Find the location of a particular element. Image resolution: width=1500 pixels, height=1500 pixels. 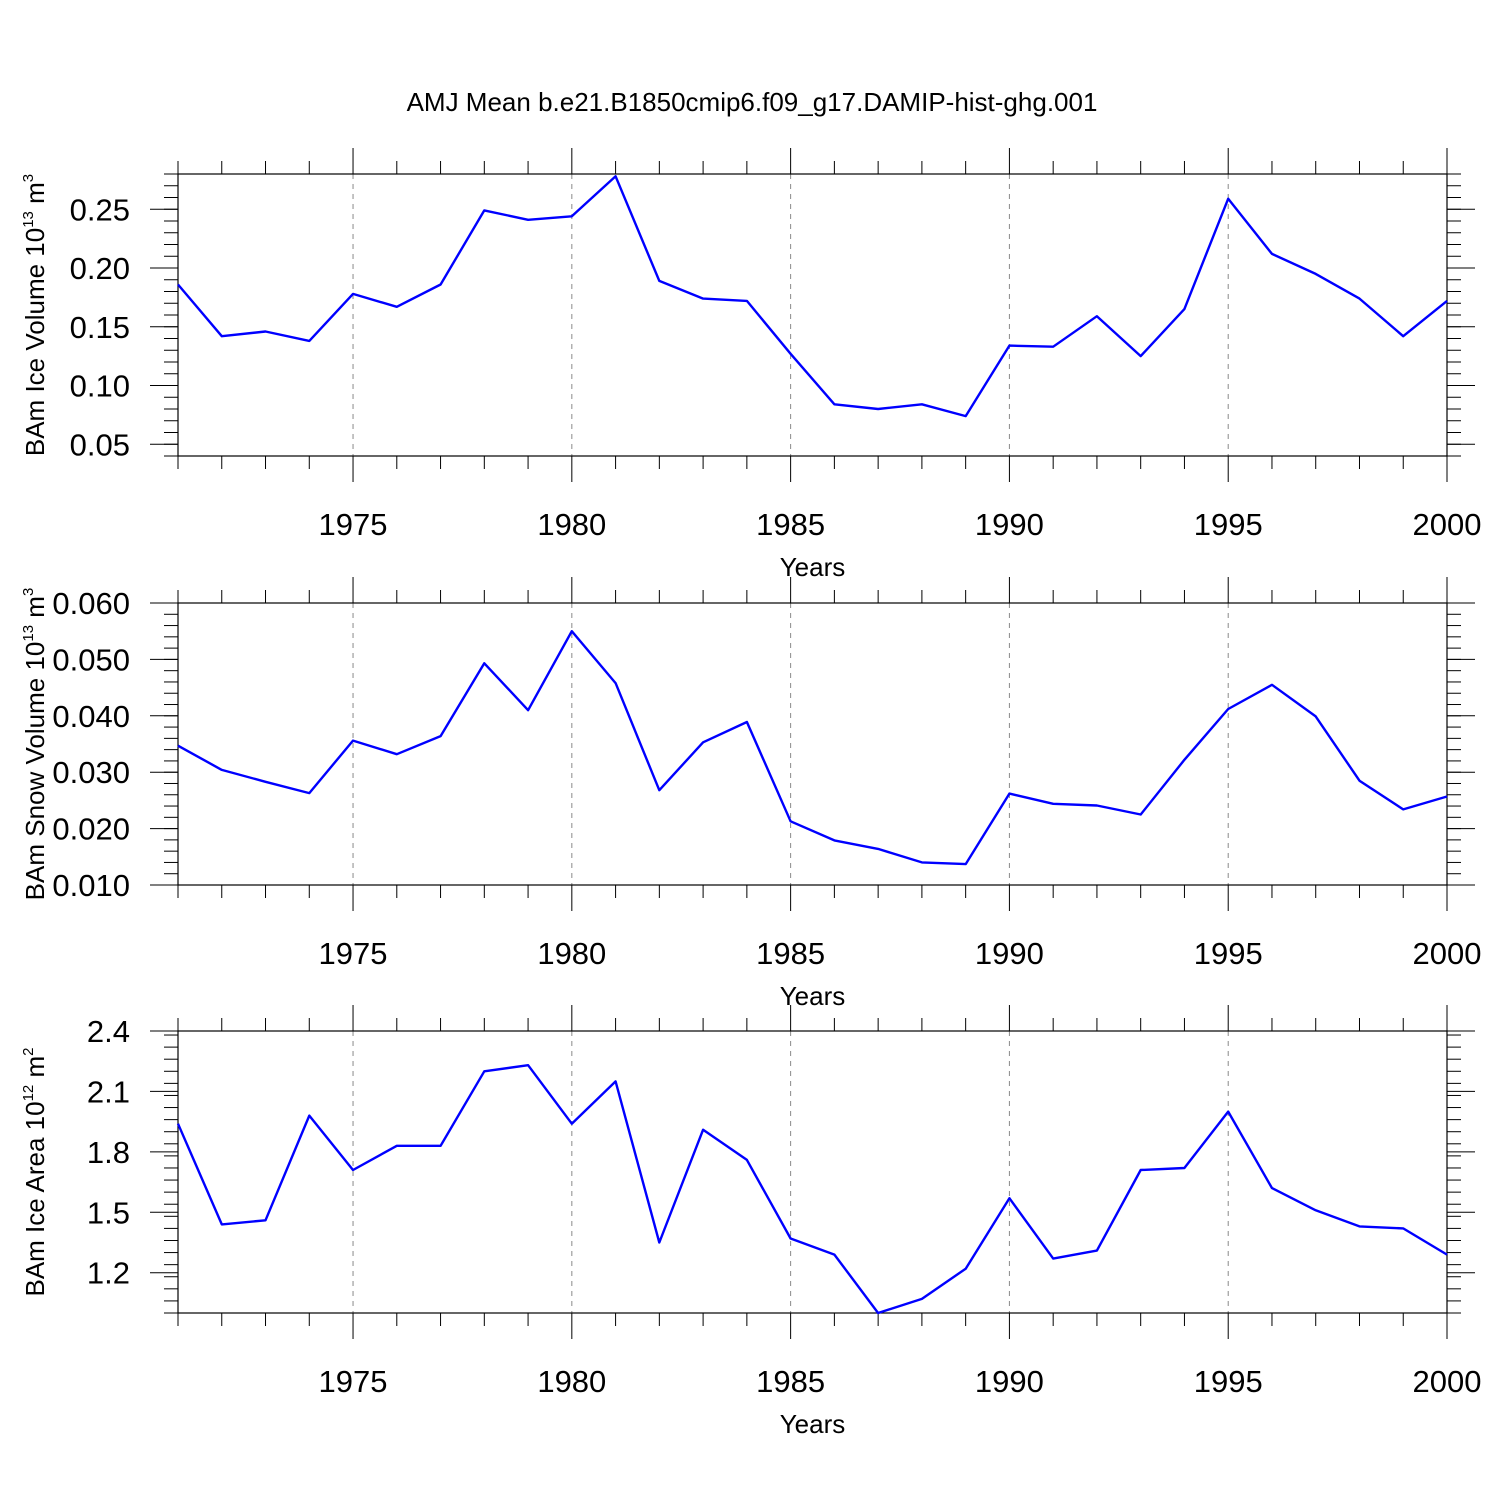

y-tick-label: 1.8 is located at coordinates (108, 1152).